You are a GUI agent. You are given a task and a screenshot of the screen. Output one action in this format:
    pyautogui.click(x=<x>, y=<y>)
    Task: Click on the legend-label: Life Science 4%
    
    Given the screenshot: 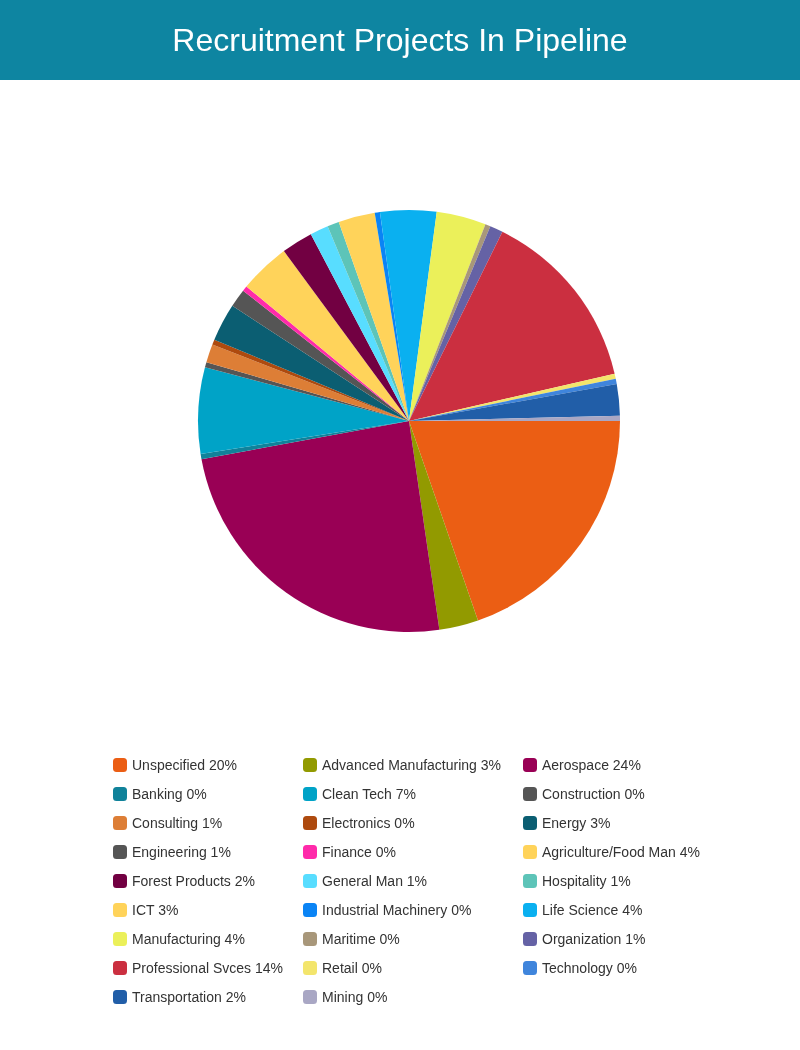 What is the action you would take?
    pyautogui.click(x=592, y=910)
    